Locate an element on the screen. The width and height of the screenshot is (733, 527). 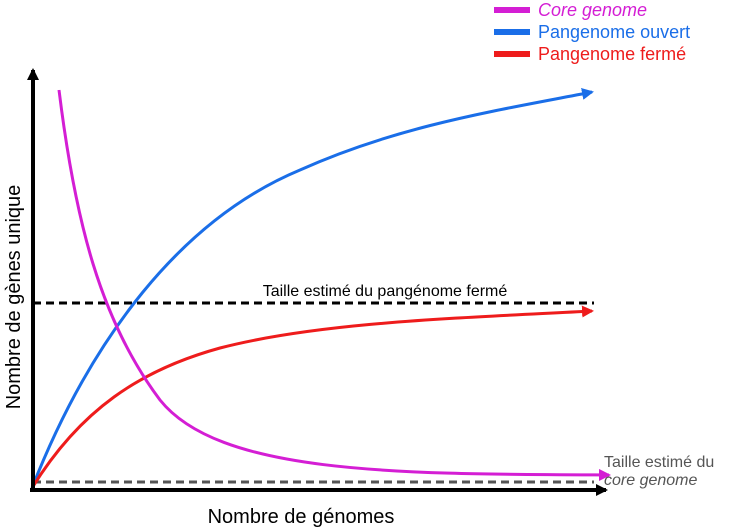
legend-label-open: Pangenome ouvert is located at coordinates (614, 32).